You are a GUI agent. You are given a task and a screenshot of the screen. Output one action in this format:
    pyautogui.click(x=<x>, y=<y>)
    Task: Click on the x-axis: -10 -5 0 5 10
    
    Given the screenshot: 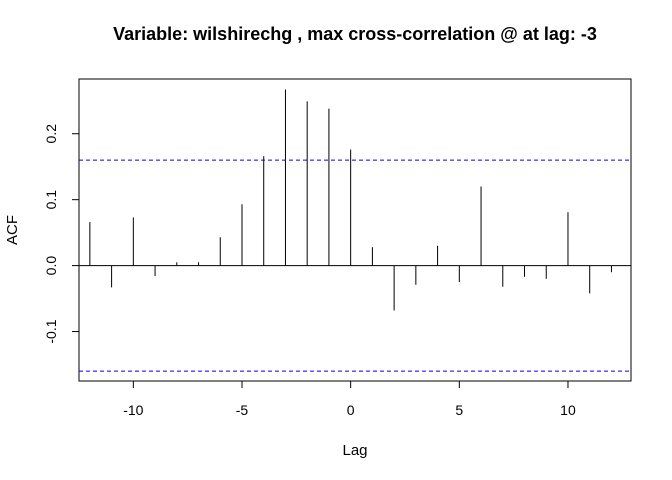 What is the action you would take?
    pyautogui.click(x=349, y=399)
    